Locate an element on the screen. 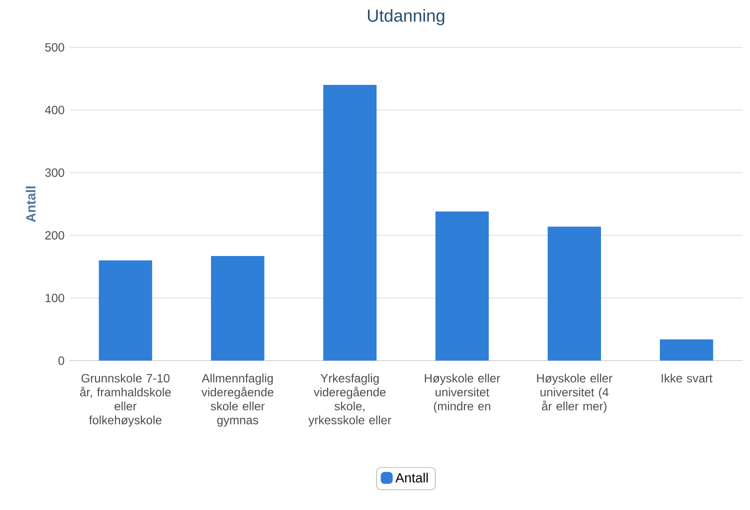  x-tick-label: Grunnskole 7-10 år, framhaldskole eller folkehøyskole is located at coordinates (125, 400).